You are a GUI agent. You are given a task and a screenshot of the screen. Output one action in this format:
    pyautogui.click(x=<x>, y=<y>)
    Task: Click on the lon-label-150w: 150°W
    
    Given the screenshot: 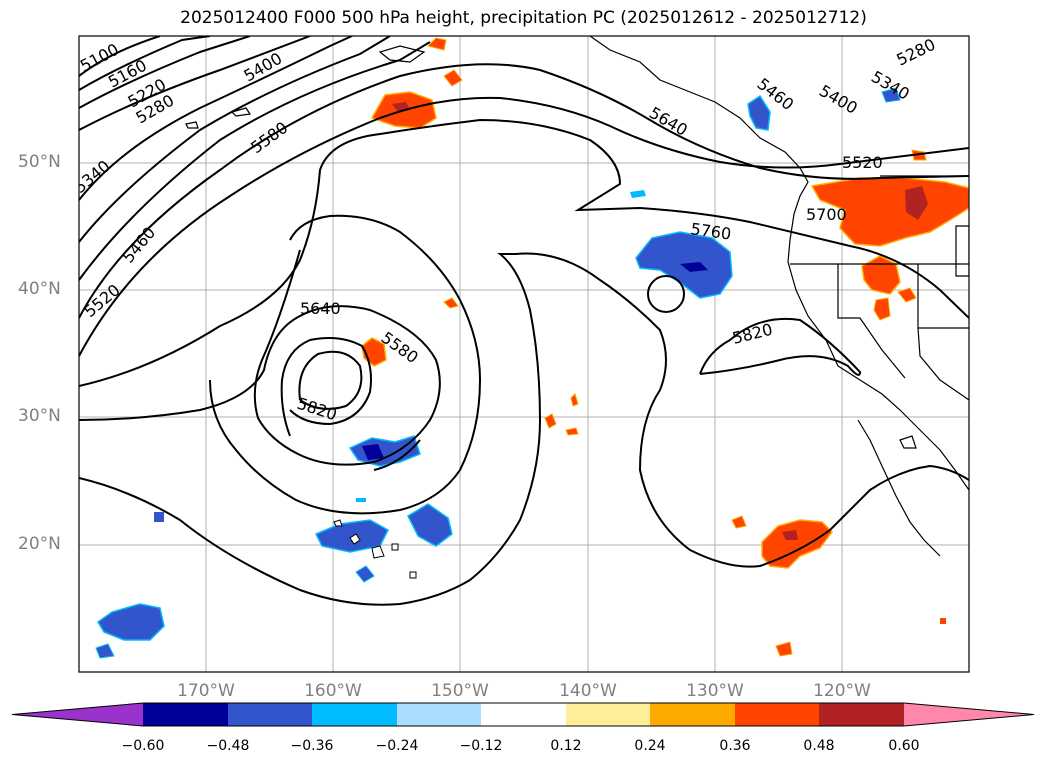 What is the action you would take?
    pyautogui.click(x=460, y=691)
    